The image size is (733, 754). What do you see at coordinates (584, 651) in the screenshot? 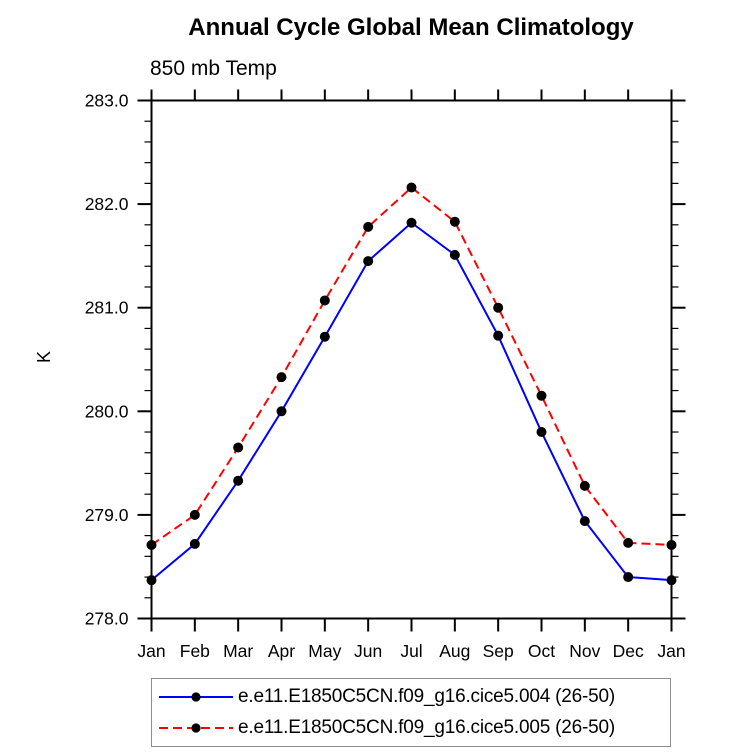
I see `svg-text: Nov` at bounding box center [584, 651].